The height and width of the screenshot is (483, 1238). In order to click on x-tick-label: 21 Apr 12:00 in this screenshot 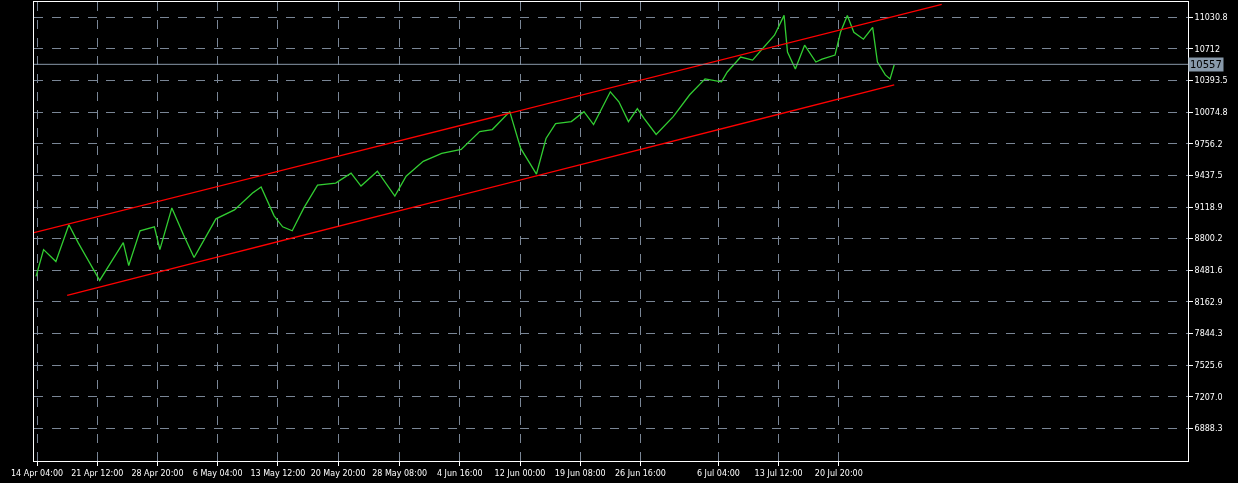, I will do `click(97, 473)`.